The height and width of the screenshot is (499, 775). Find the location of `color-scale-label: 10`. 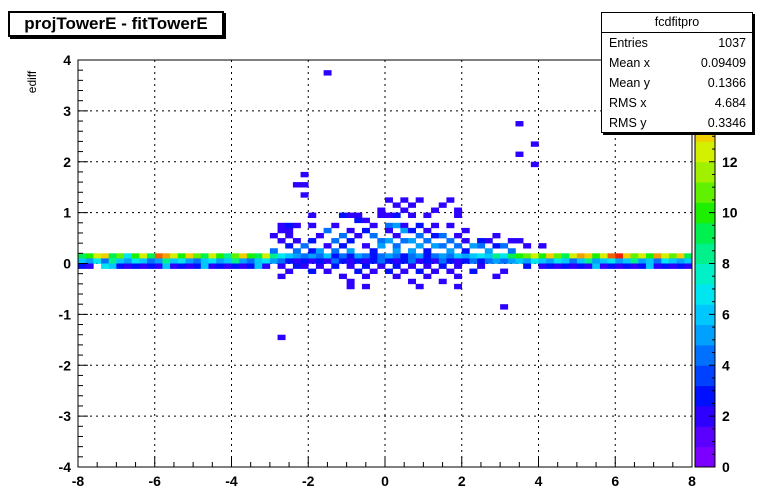

color-scale-label: 10 is located at coordinates (730, 213).